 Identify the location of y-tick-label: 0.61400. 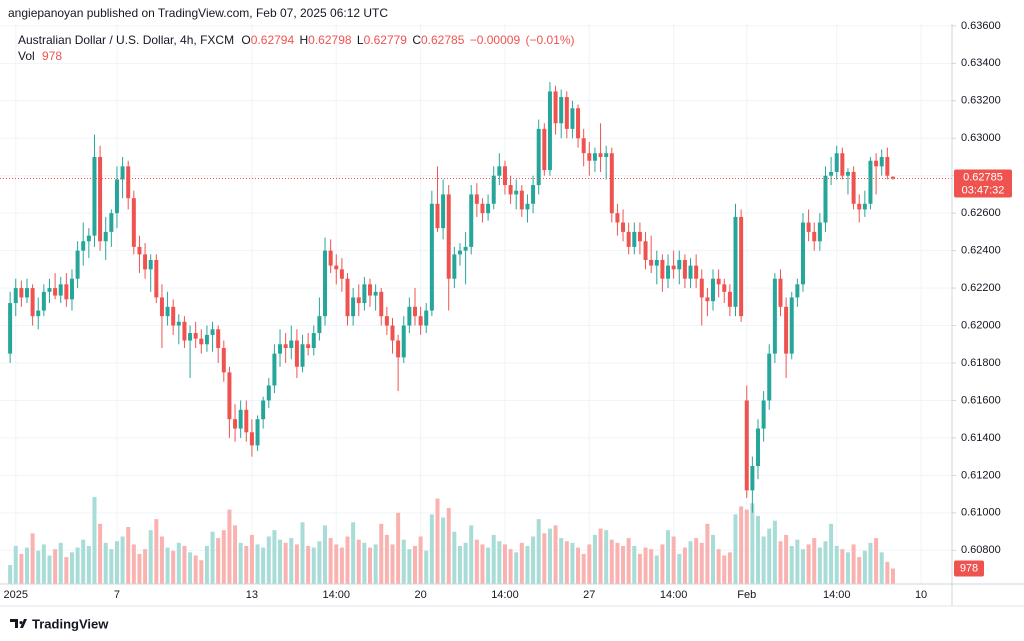
(981, 438).